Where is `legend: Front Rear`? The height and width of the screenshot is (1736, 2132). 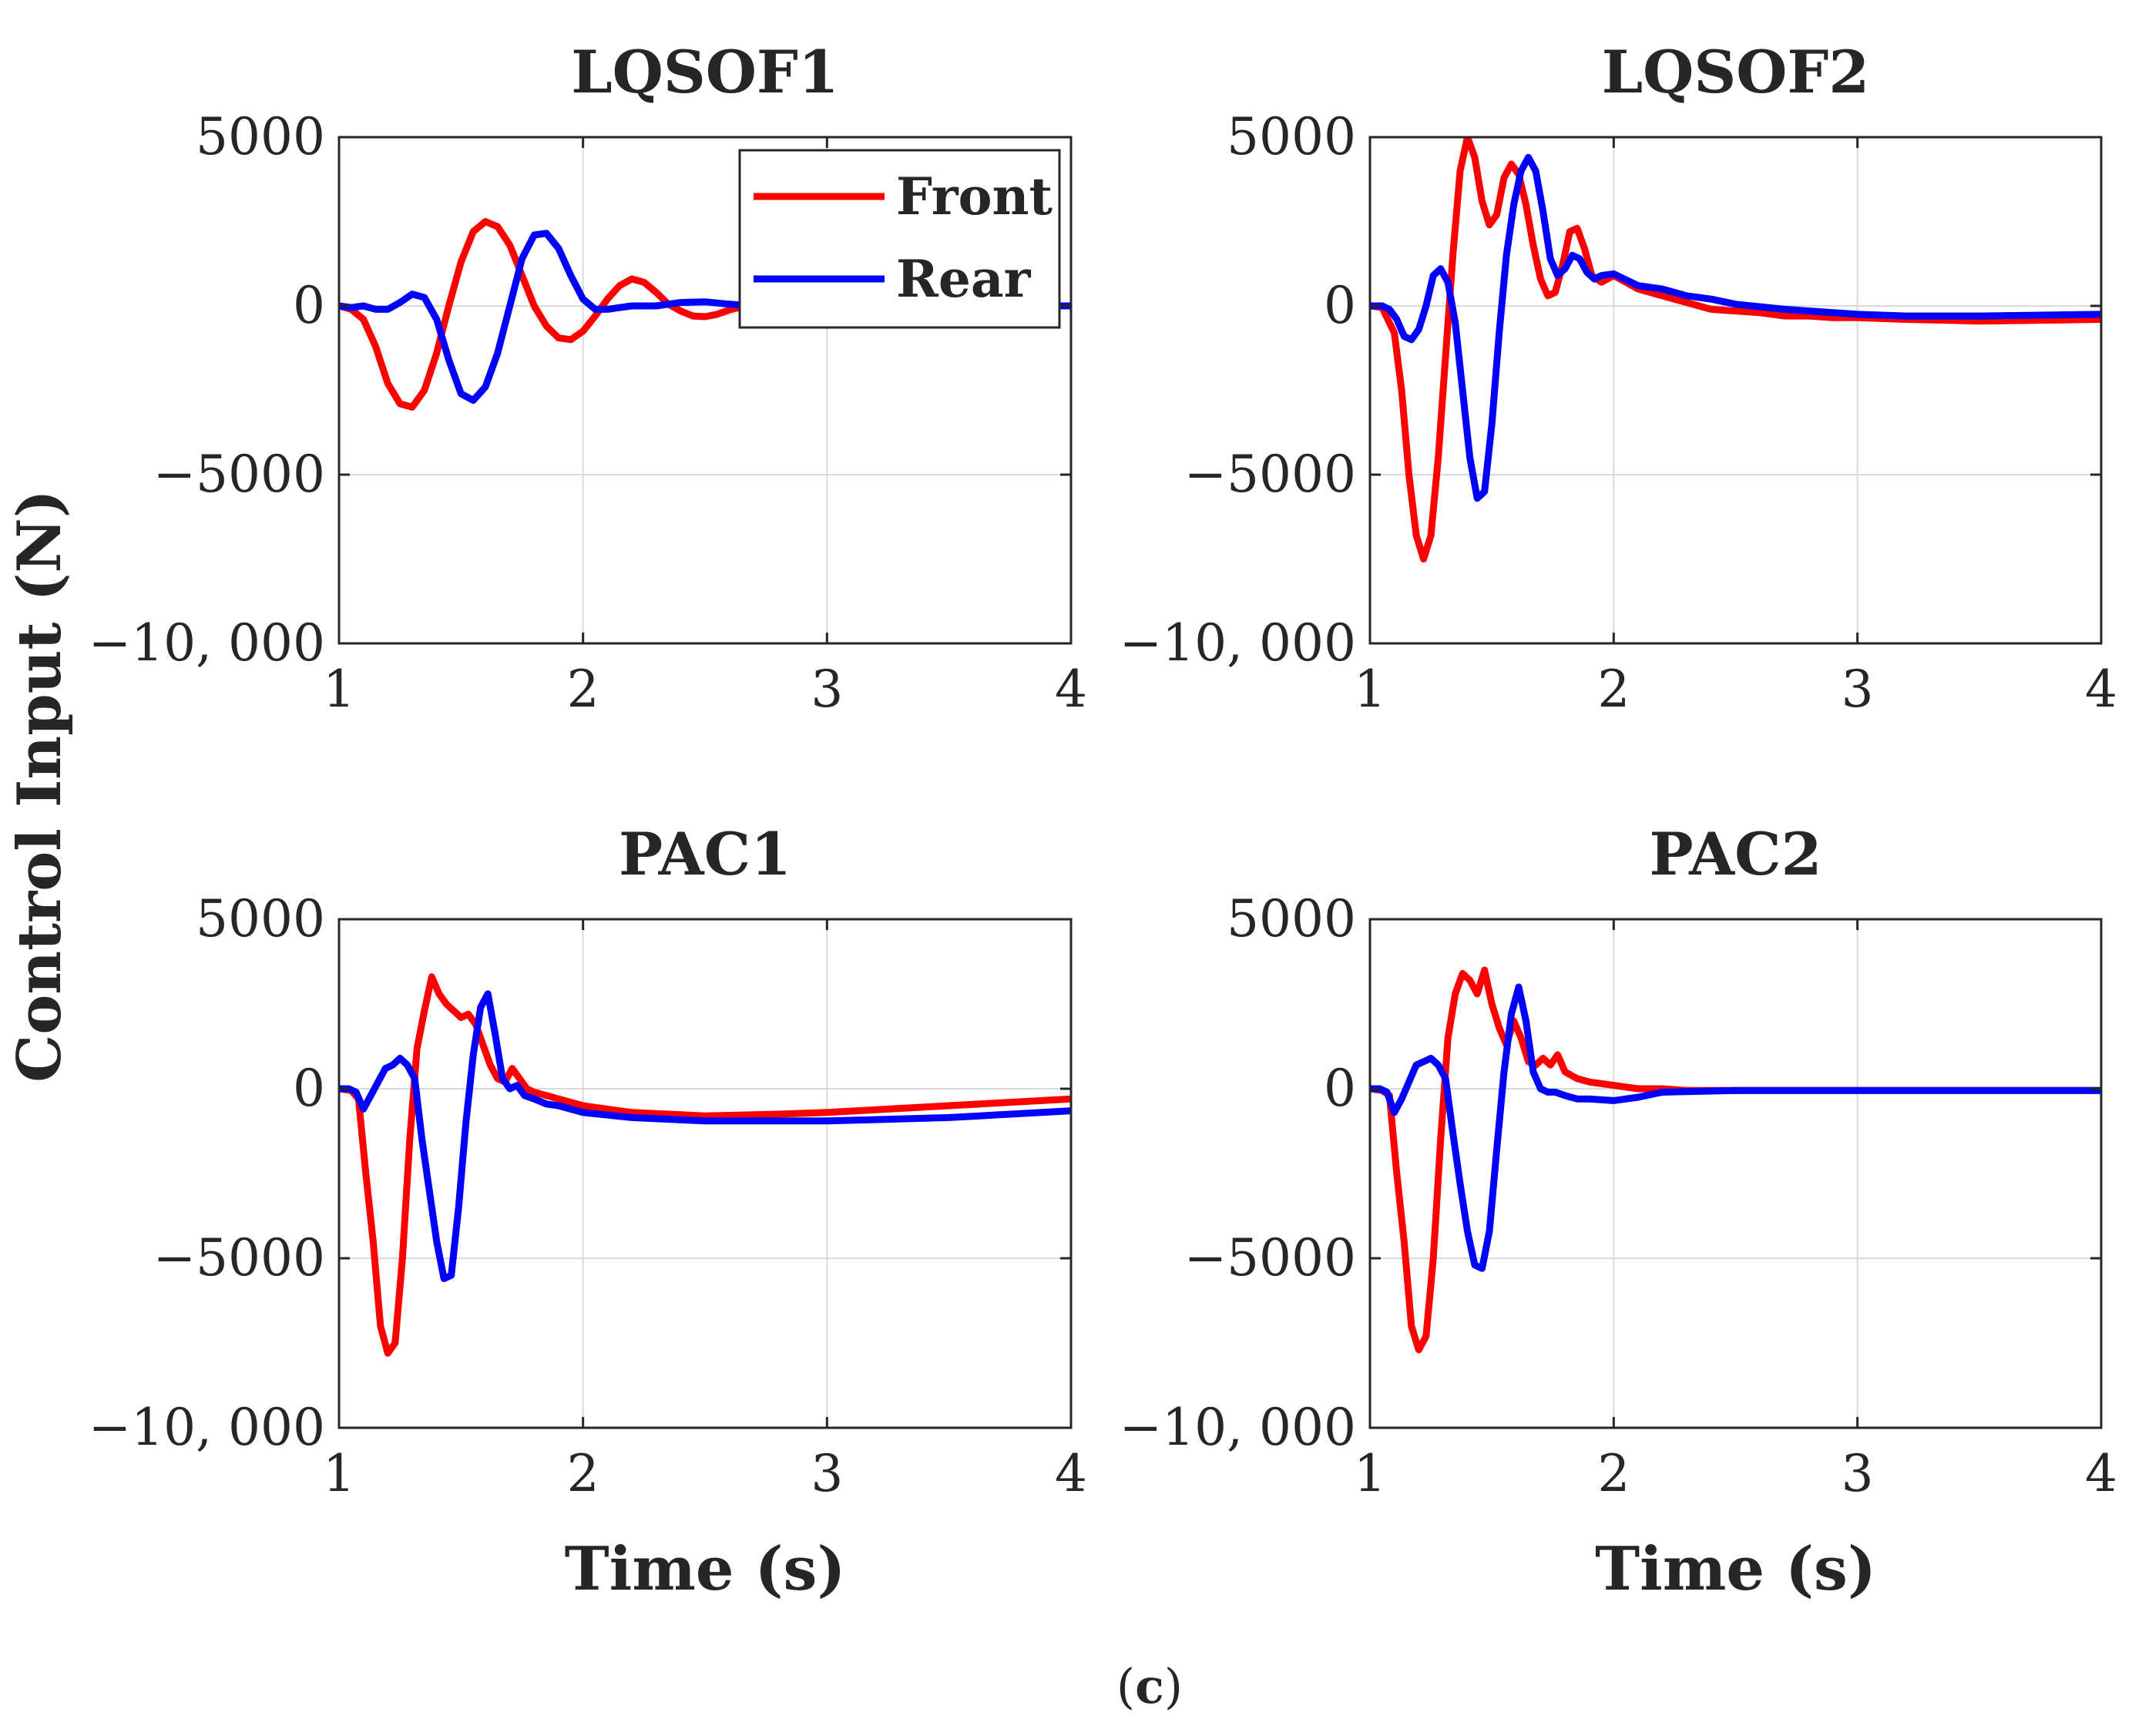
legend: Front Rear is located at coordinates (899, 239).